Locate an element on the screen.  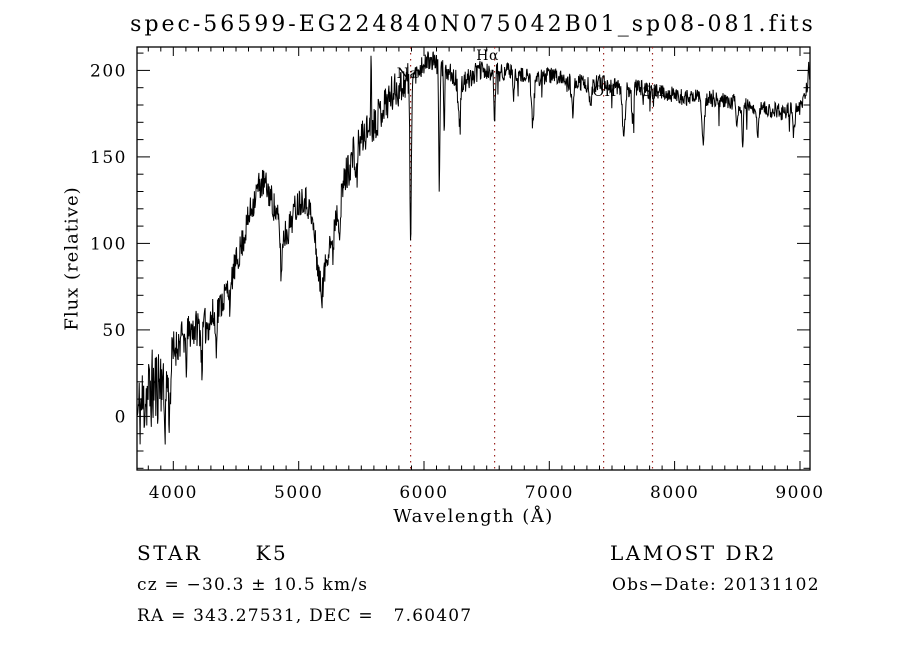
spectral-line-label: Hα is located at coordinates (487, 56).